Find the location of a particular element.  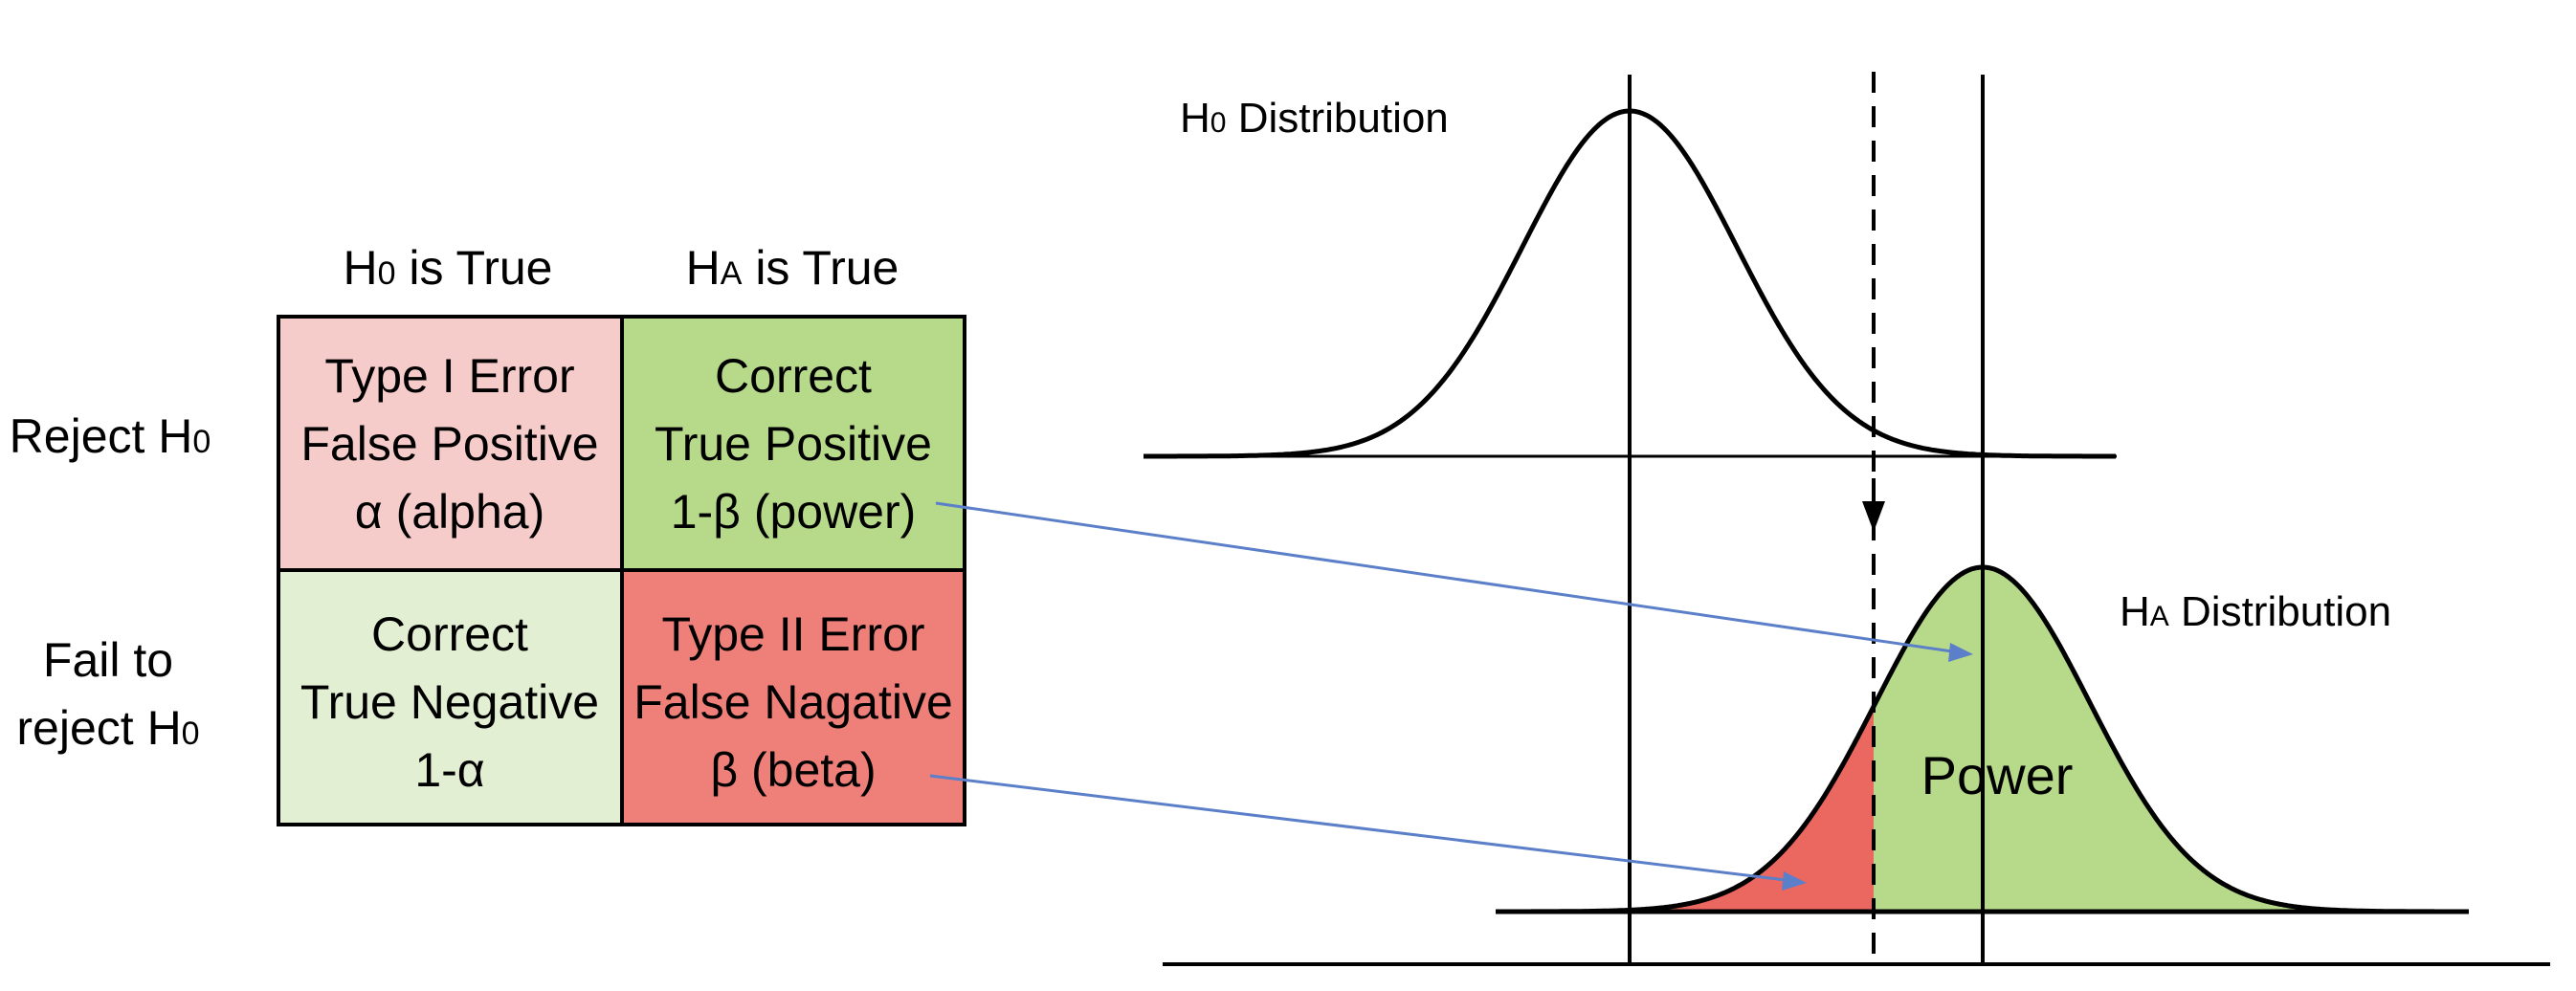

cell-type1-line2: False Positive is located at coordinates (449, 444).